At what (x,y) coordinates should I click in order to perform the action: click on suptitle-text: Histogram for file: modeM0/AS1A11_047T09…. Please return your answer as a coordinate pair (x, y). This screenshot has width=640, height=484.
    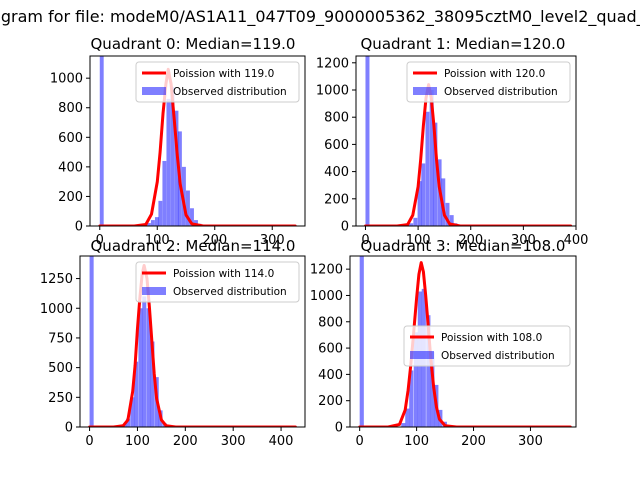
    Looking at the image, I should click on (320, 16).